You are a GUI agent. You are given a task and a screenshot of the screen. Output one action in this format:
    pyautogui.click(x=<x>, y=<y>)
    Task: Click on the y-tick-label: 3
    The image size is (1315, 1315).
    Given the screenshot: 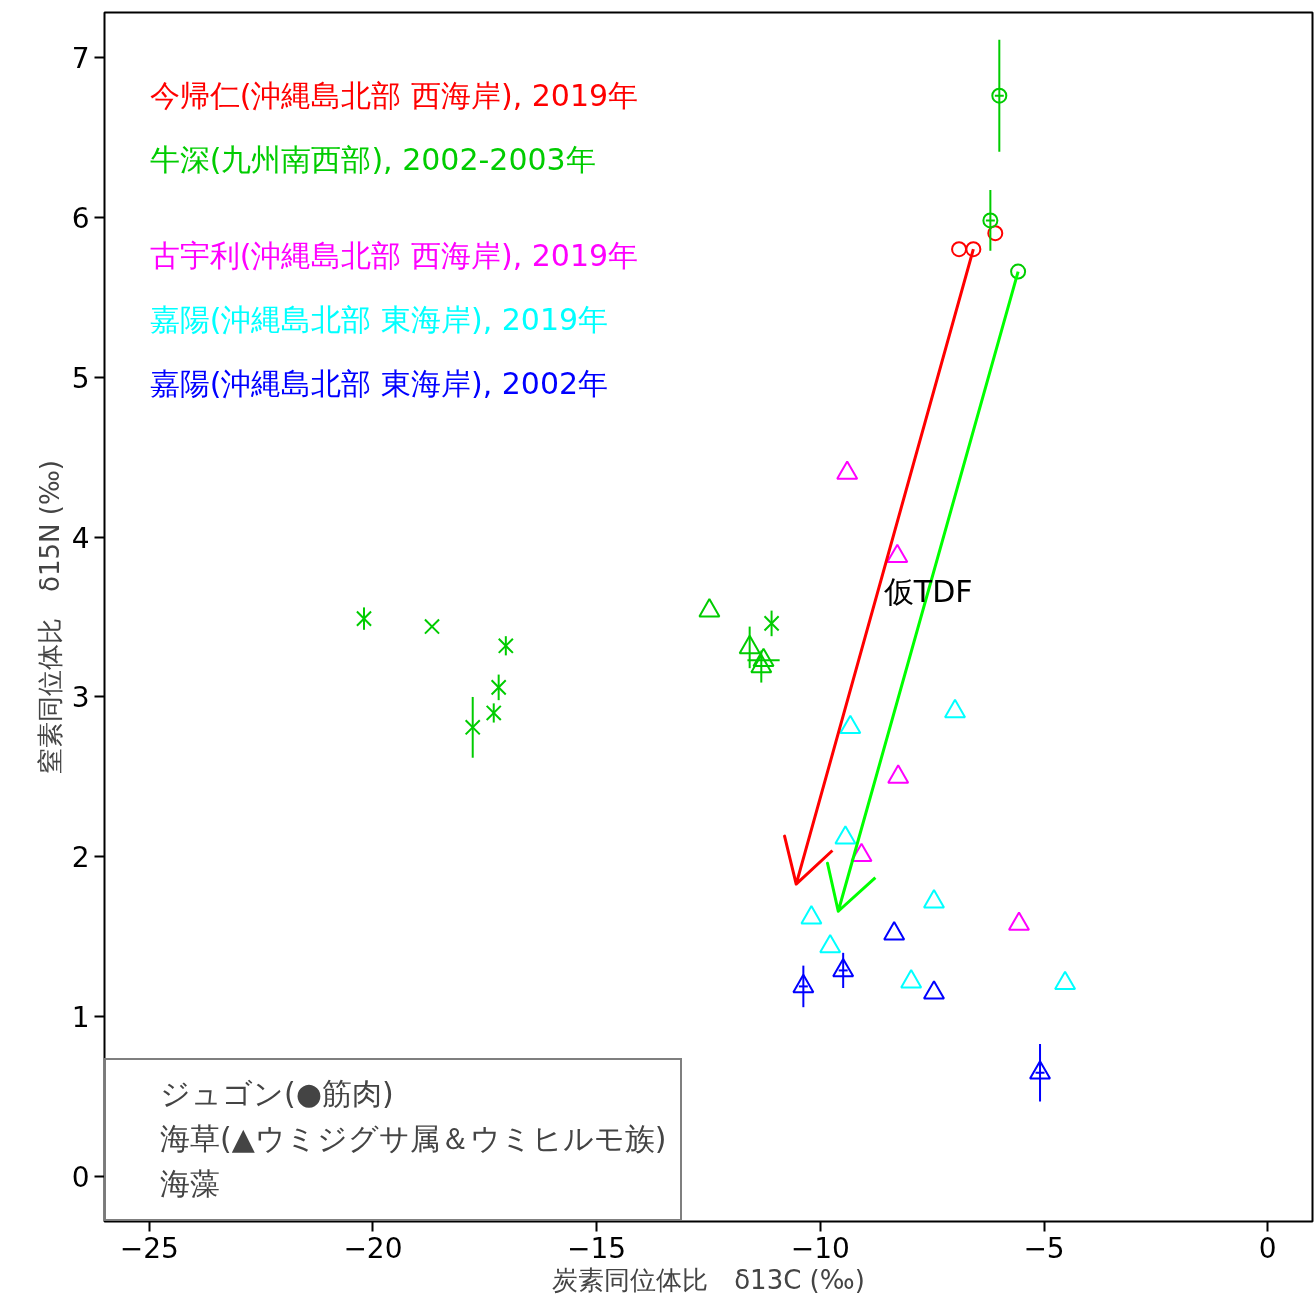 What is the action you would take?
    pyautogui.click(x=80, y=698)
    